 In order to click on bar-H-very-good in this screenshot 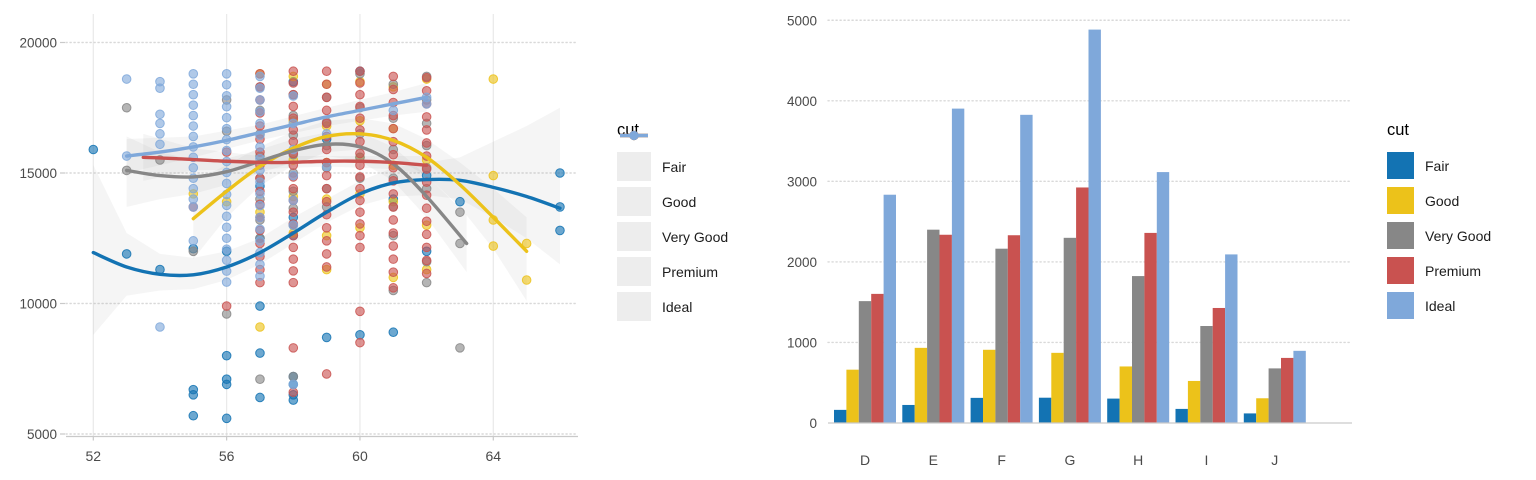, I will do `click(1138, 349)`.